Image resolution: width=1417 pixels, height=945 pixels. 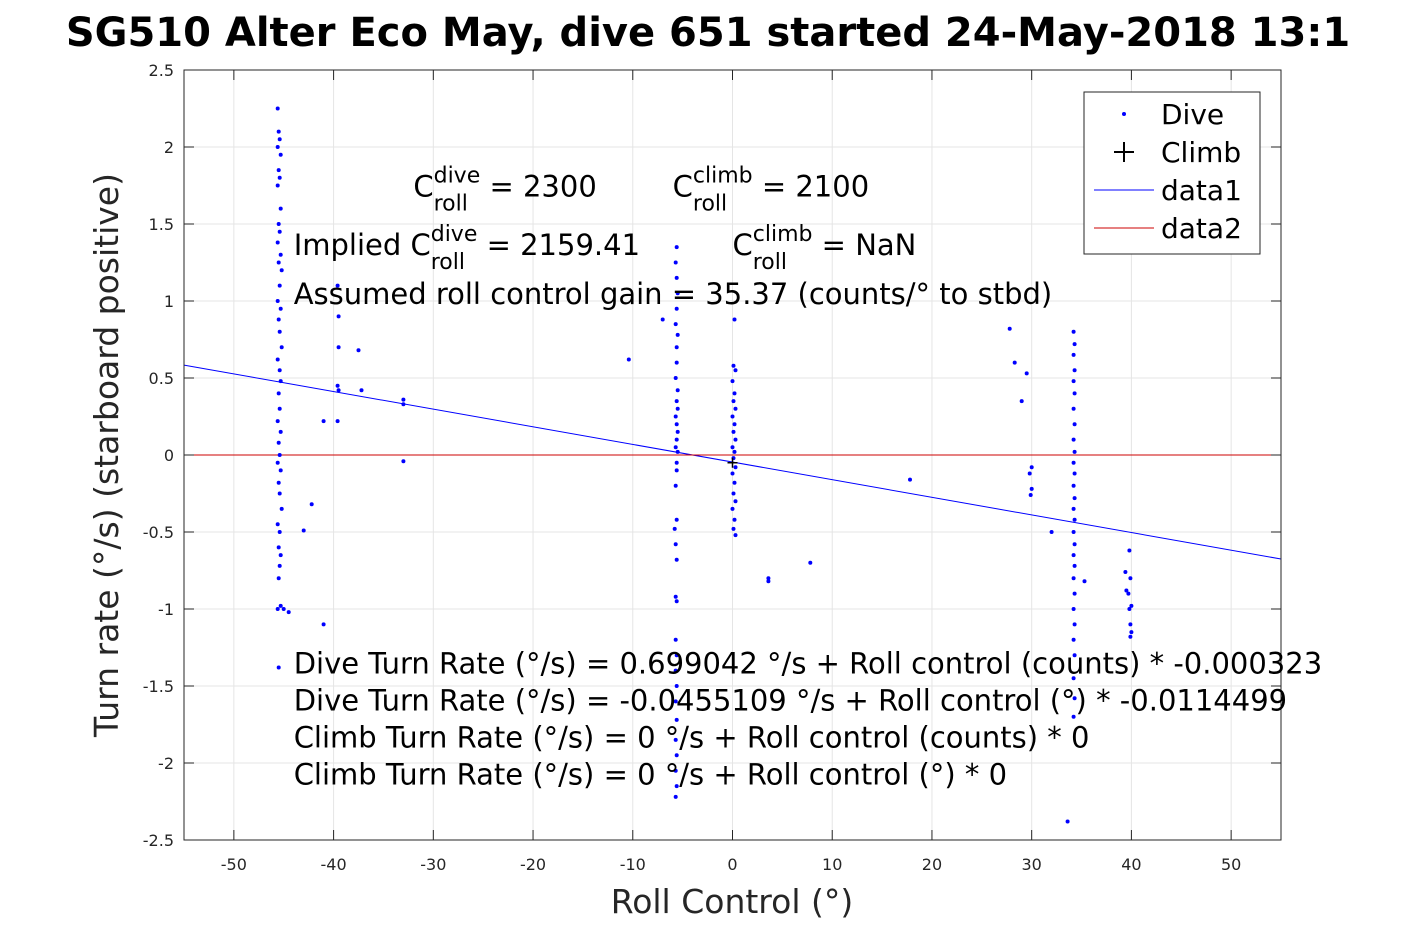 I want to click on x-tick-label: -30, so click(x=433, y=864).